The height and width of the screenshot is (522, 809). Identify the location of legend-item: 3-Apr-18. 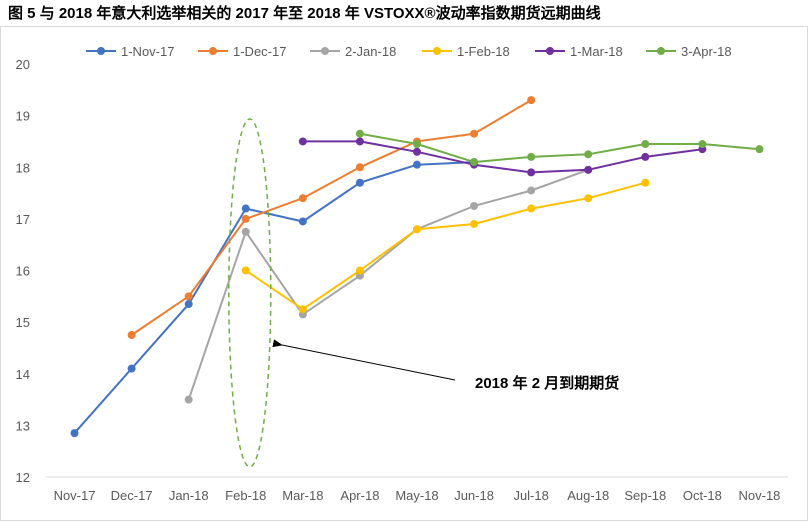
(689, 51).